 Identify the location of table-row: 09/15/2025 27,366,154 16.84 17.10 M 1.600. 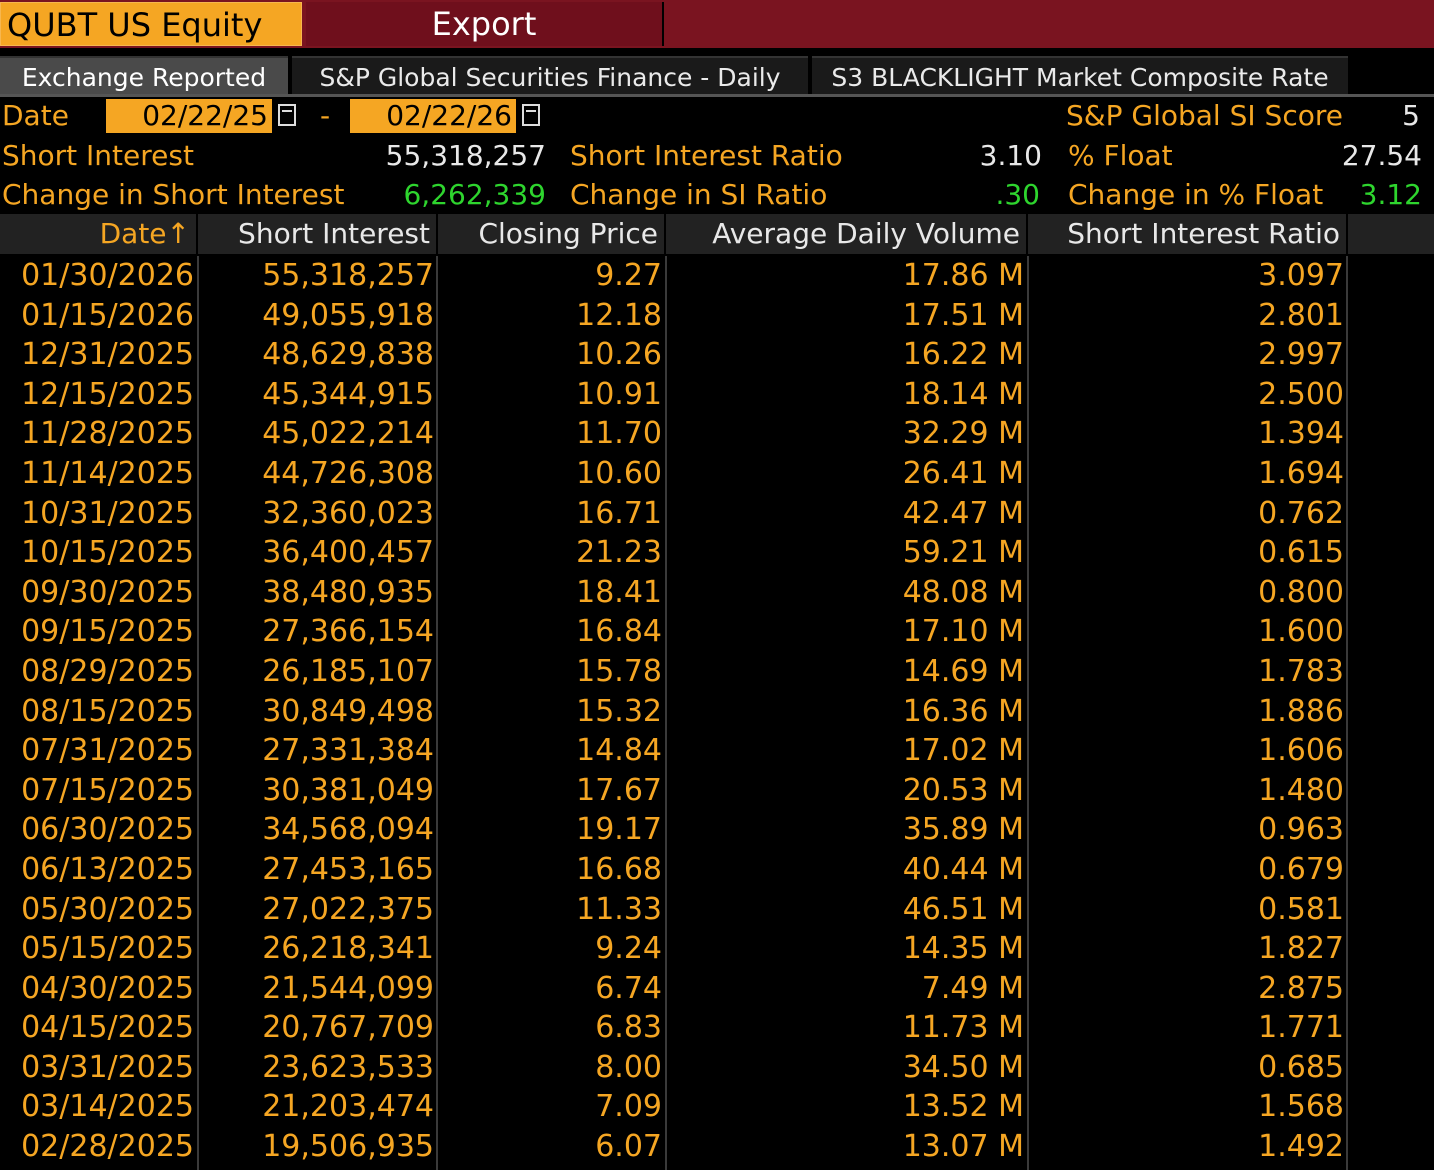
(717, 632).